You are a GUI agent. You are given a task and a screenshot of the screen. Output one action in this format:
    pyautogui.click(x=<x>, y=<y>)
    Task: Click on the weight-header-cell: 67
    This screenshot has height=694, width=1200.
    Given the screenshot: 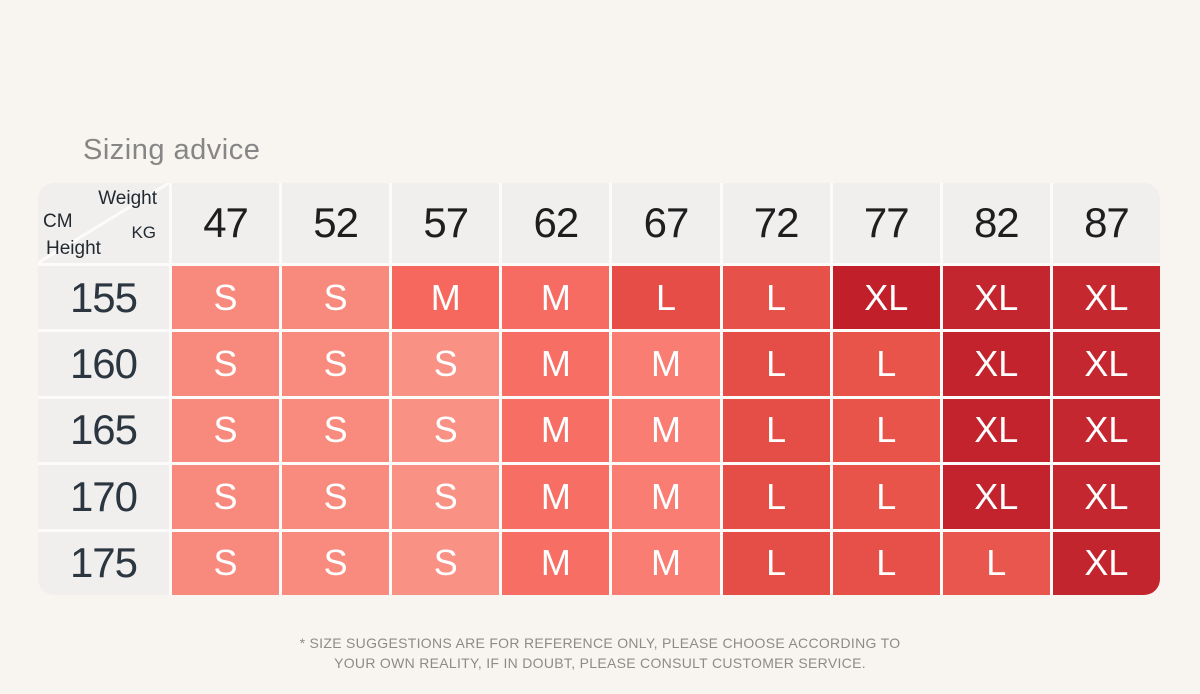 What is the action you would take?
    pyautogui.click(x=666, y=223)
    